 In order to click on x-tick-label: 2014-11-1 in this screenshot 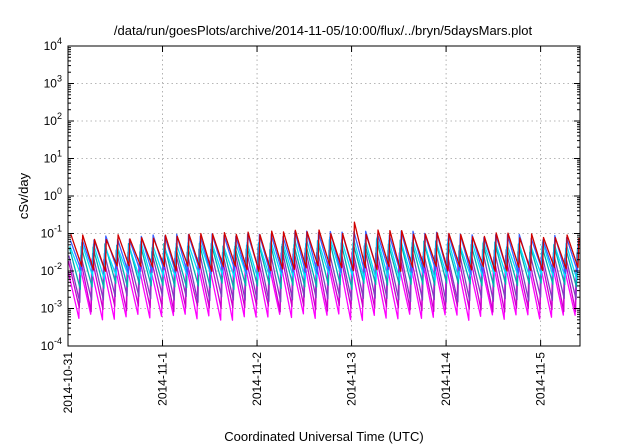, I will do `click(163, 379)`.